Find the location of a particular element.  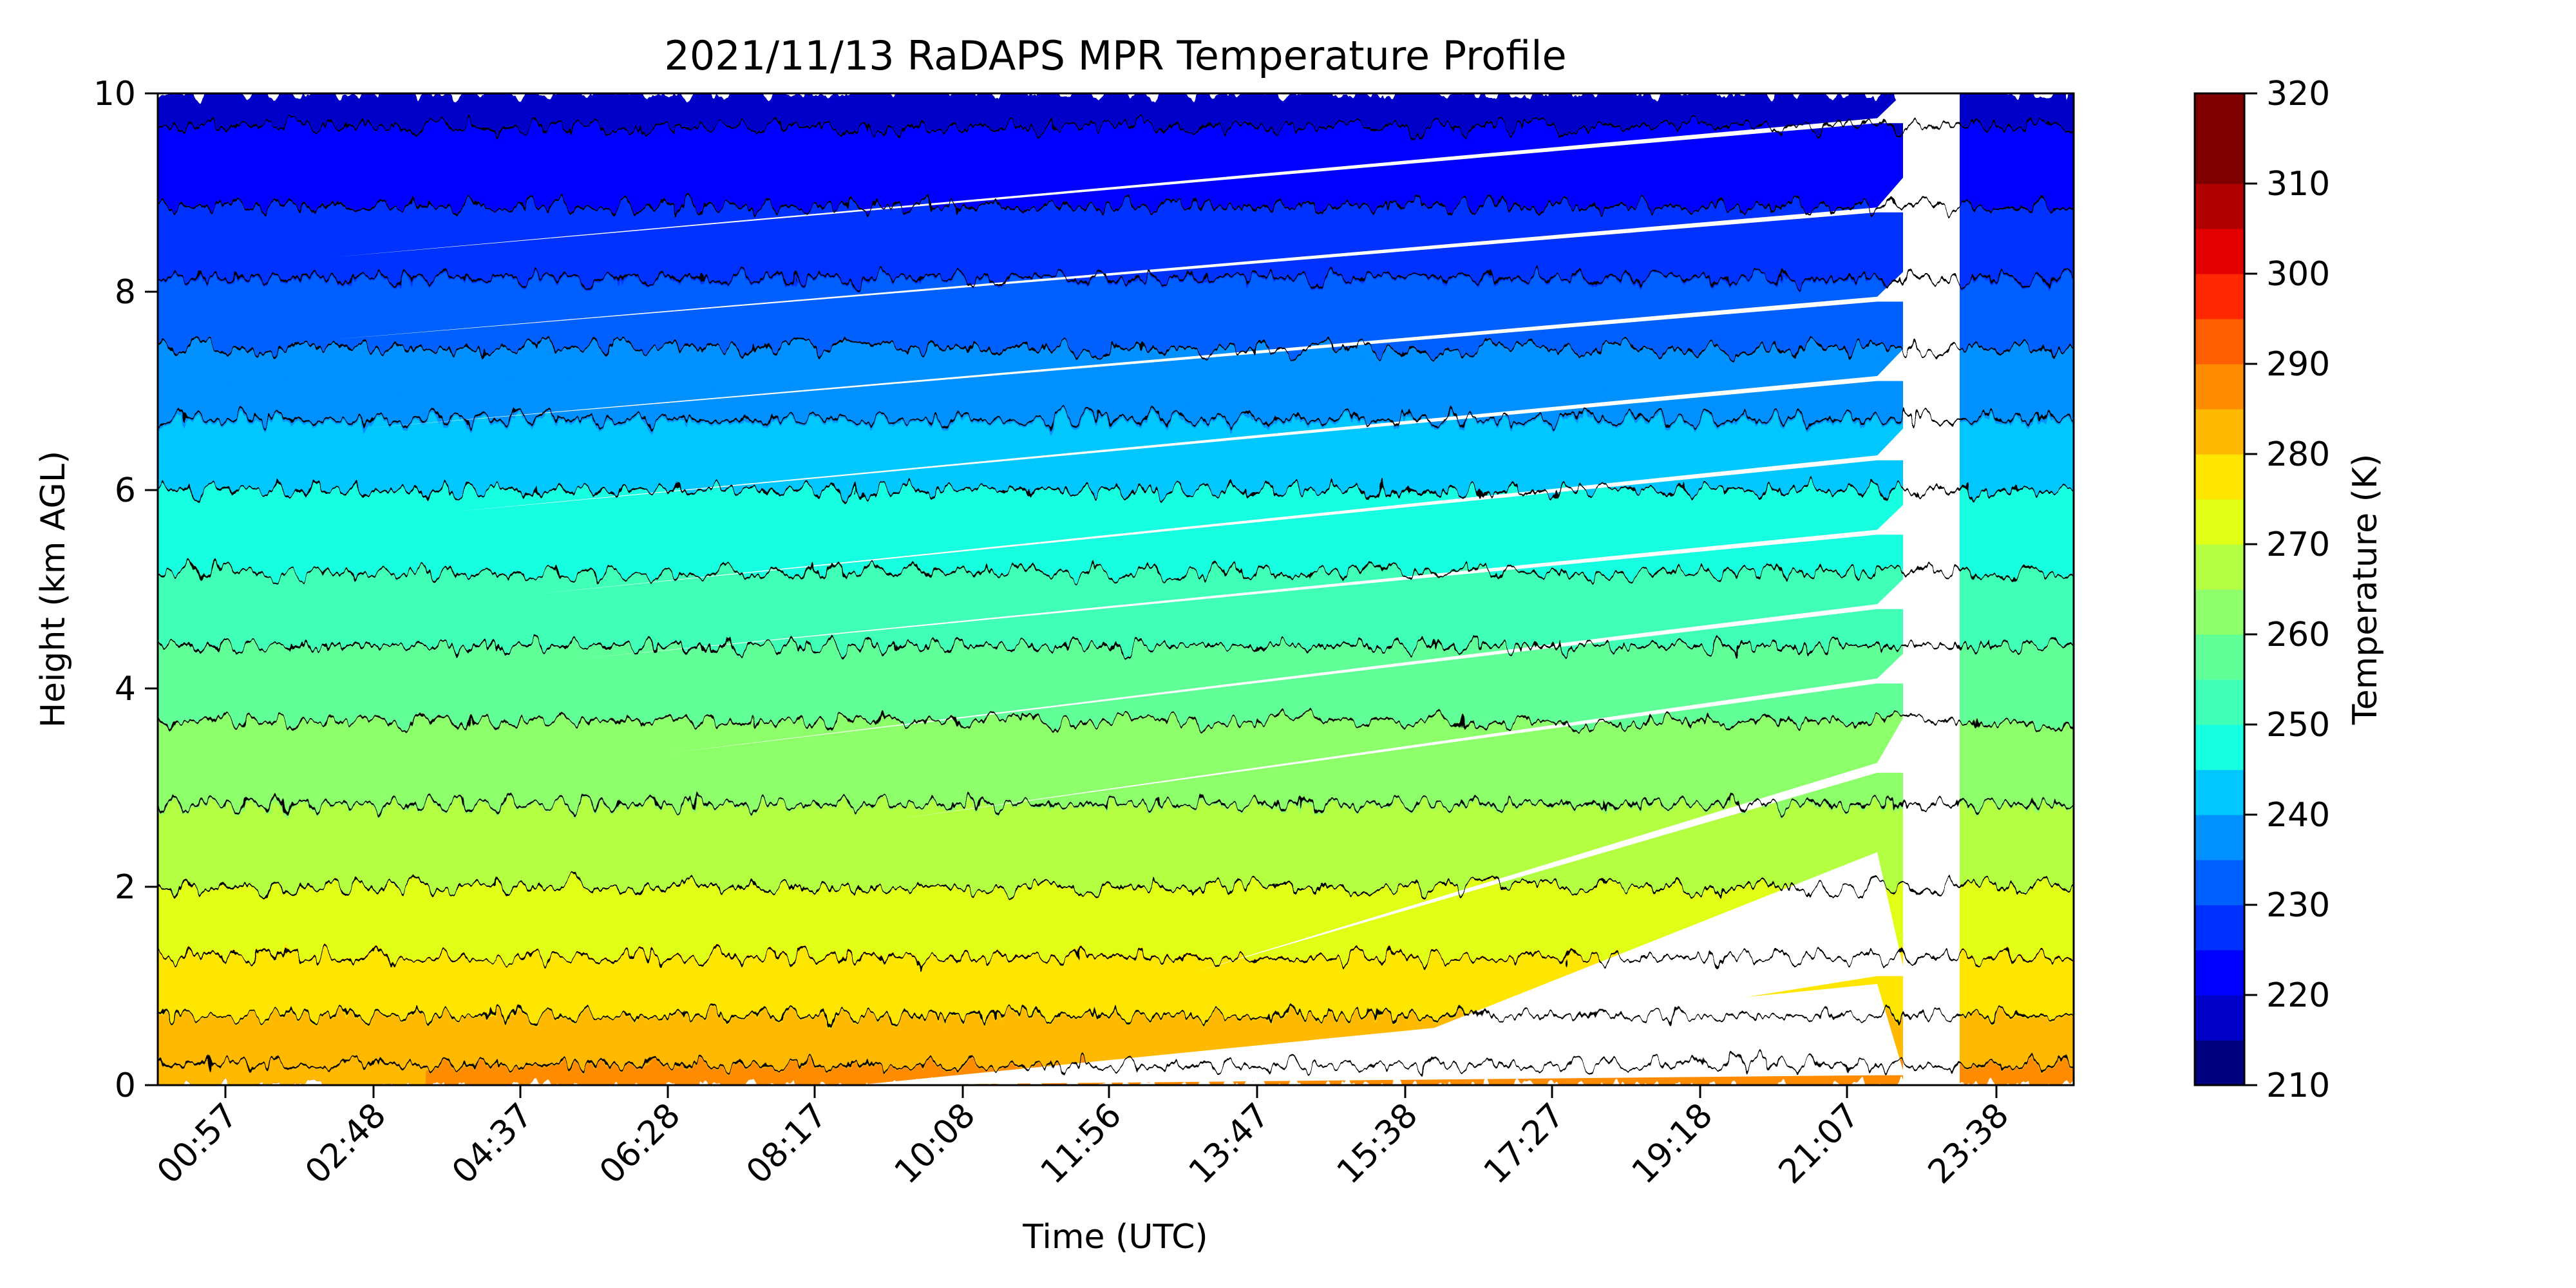

x-tick-label: 00:57 is located at coordinates (198, 1143).